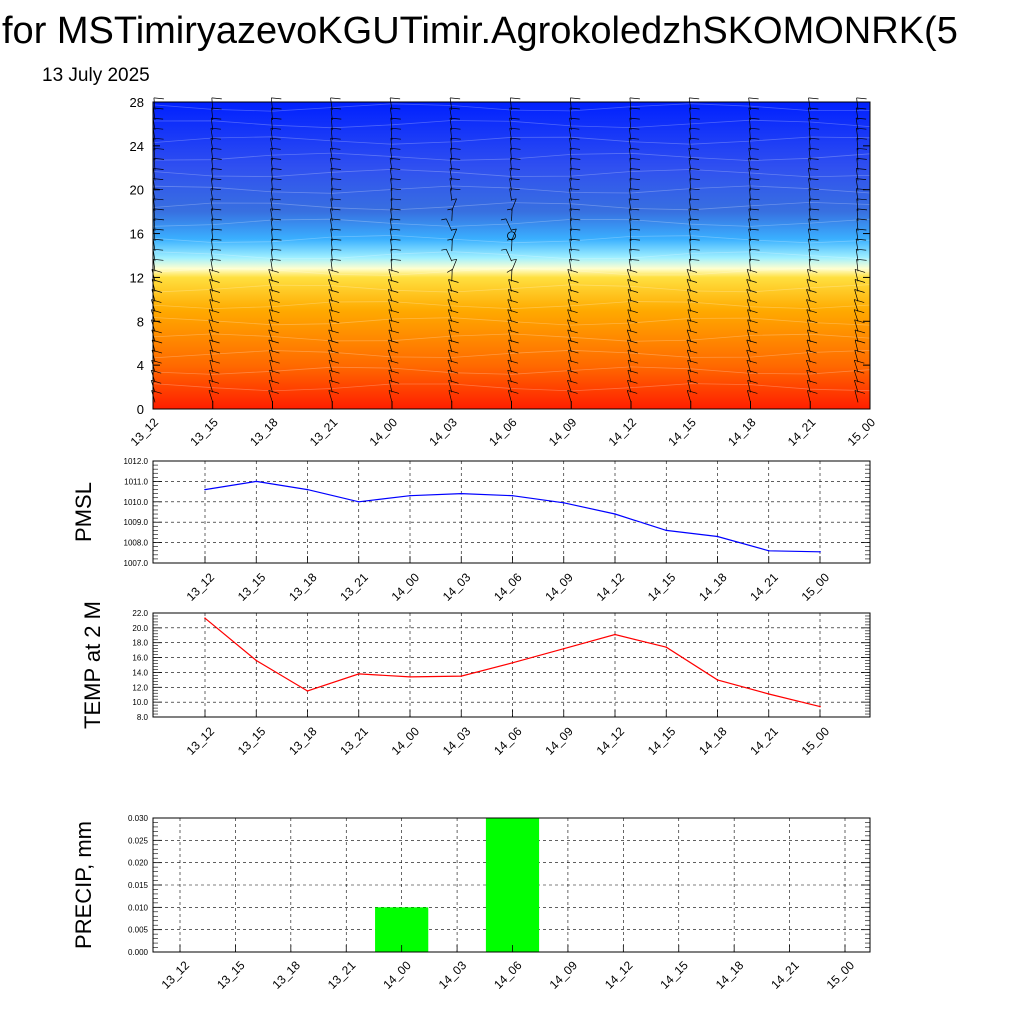 This screenshot has width=1024, height=1024. What do you see at coordinates (453, 975) in the screenshot?
I see `x-tick-label: 14_03` at bounding box center [453, 975].